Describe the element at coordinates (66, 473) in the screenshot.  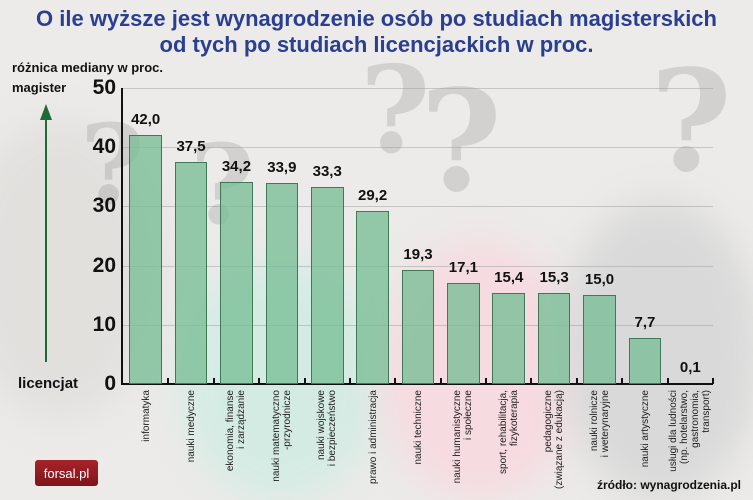
I see `forsal-logo: forsal.pl` at that location.